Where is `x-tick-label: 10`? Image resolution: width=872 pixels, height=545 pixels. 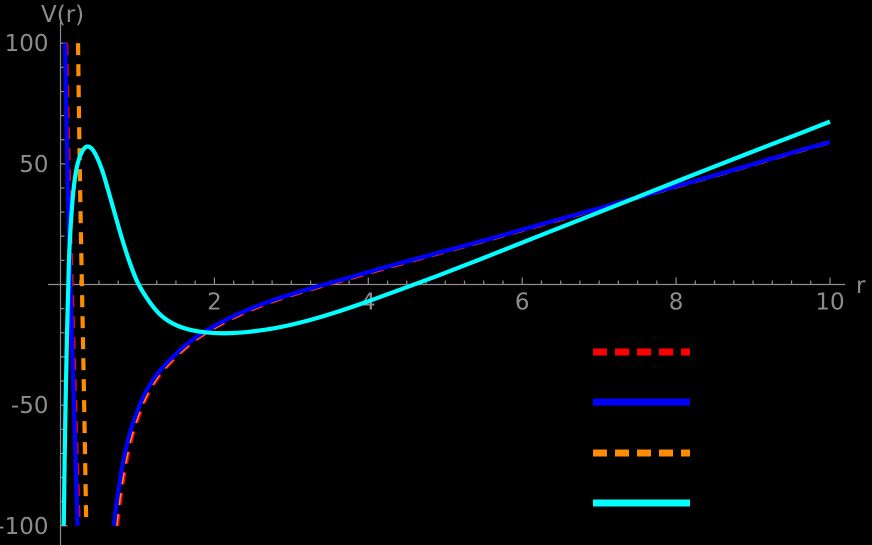
x-tick-label: 10 is located at coordinates (829, 303).